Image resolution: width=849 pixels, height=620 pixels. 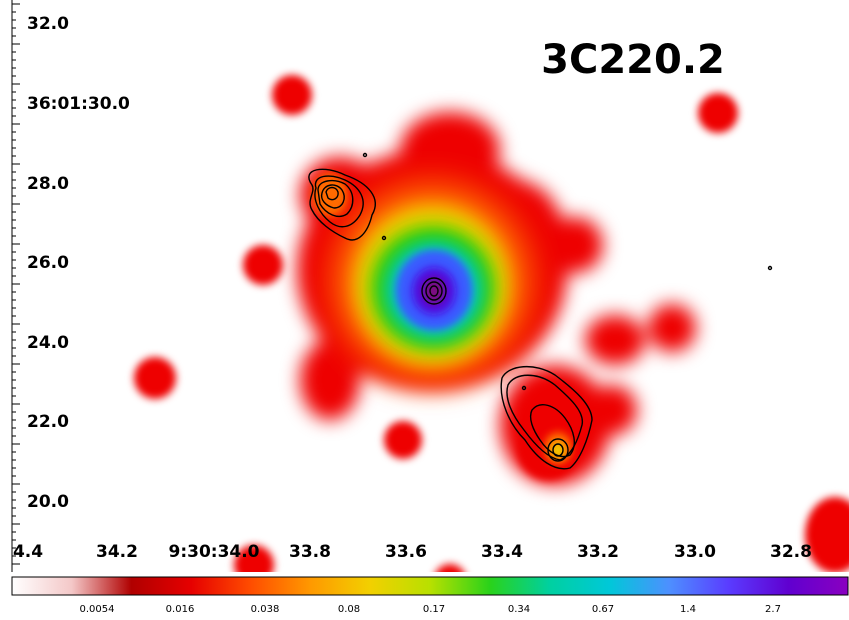 I want to click on y-tick-label: 22.0, so click(x=48, y=422).